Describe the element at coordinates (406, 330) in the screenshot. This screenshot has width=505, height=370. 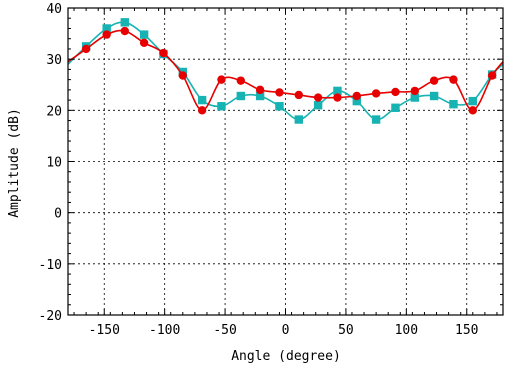
I see `x-tick-label: 100` at that location.